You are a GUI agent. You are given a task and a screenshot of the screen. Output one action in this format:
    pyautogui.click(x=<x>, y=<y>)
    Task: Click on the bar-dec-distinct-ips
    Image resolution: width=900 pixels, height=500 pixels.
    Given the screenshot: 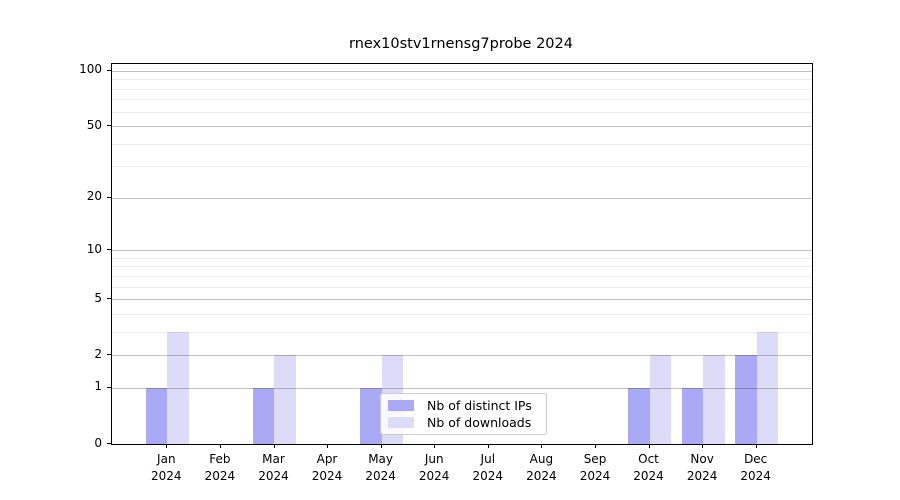 What is the action you would take?
    pyautogui.click(x=746, y=399)
    